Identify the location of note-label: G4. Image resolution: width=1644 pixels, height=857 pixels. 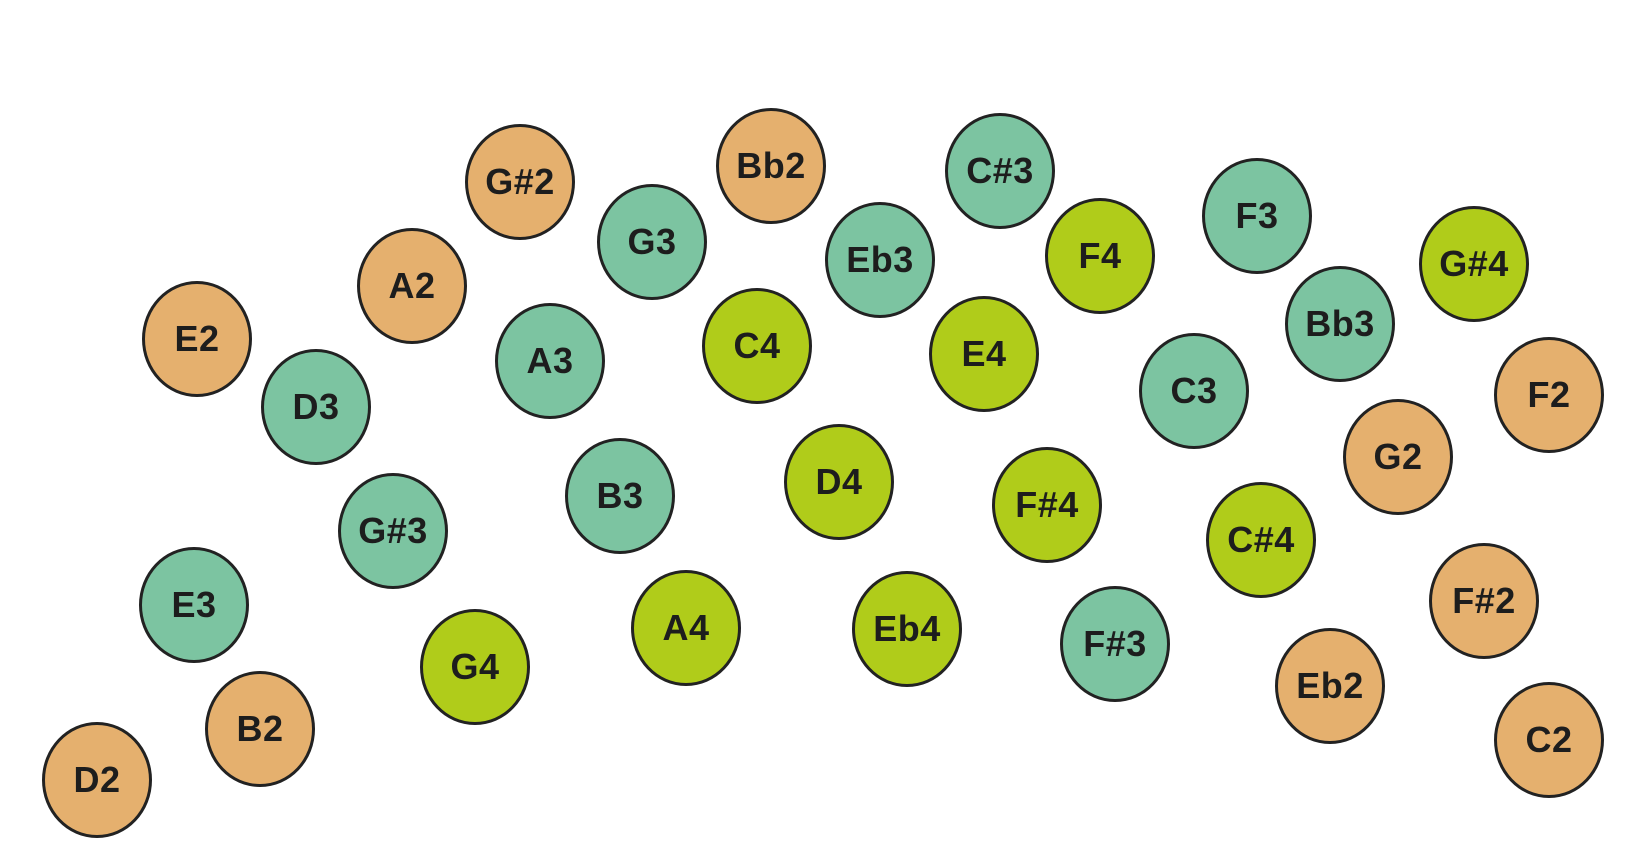
(475, 666).